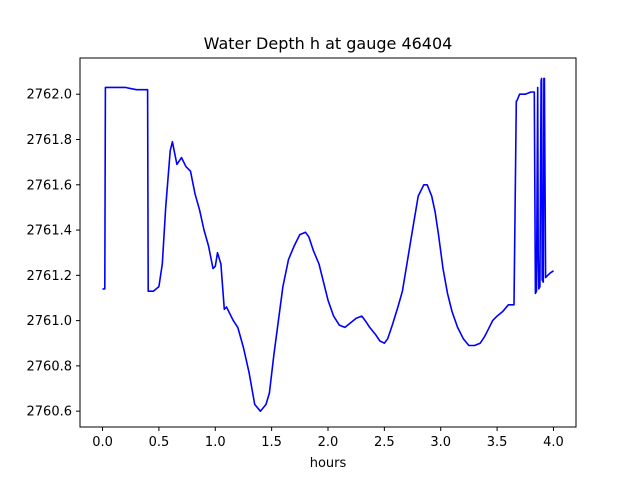 The image size is (640, 480). Describe the element at coordinates (50, 321) in the screenshot. I see `y-tick-label: 2761.0` at that location.